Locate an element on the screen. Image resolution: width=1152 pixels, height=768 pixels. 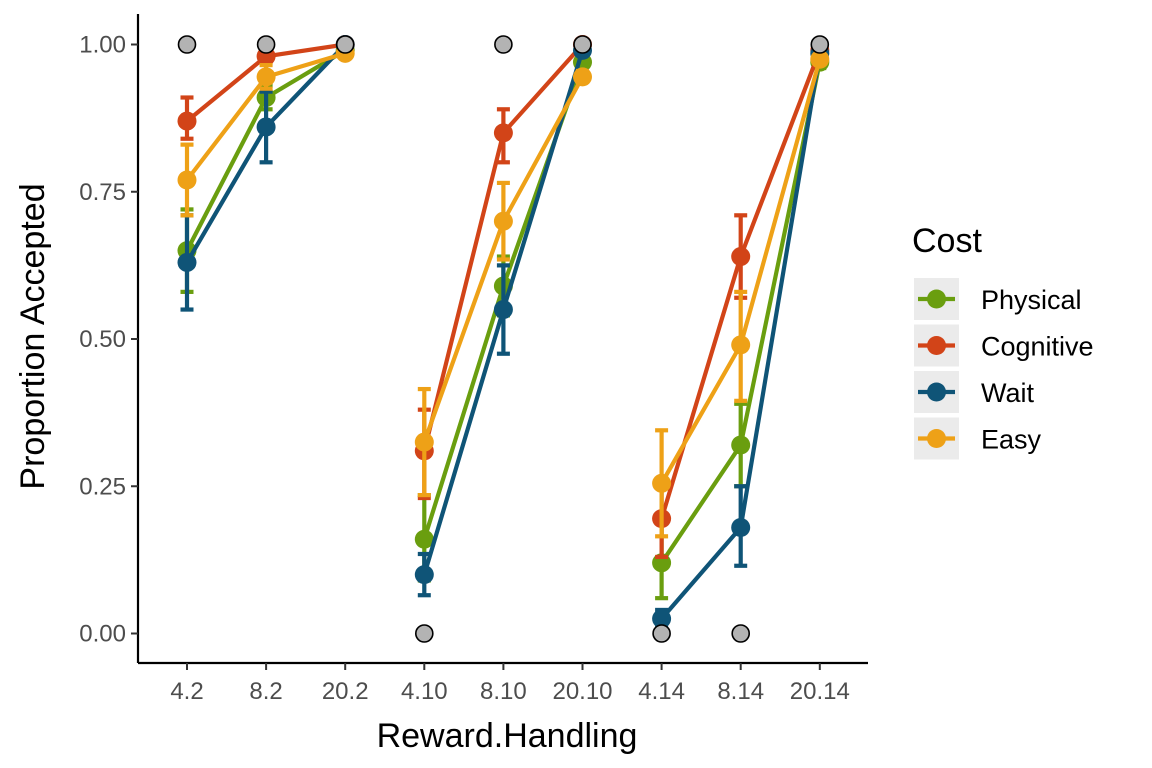
y-axis-title: Proportion Accepted is located at coordinates (33, 336).